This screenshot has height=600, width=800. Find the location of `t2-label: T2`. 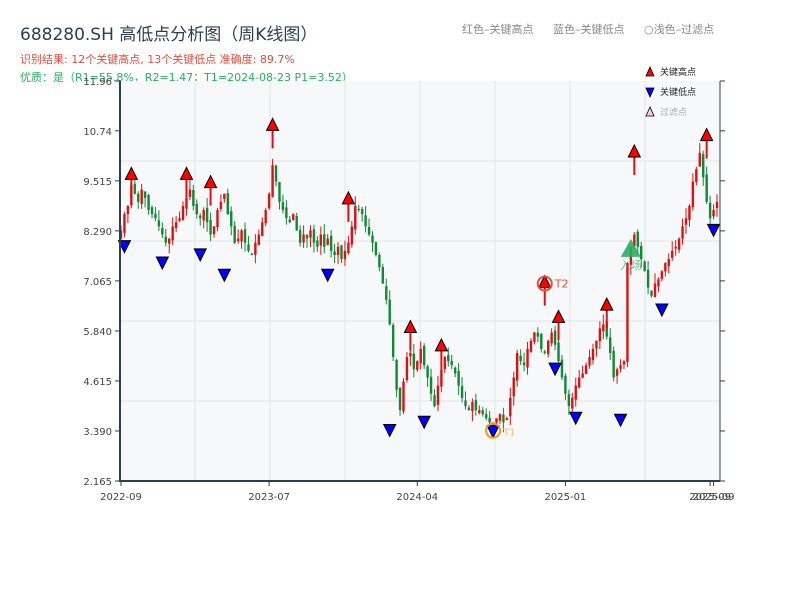

t2-label: T2 is located at coordinates (561, 284).